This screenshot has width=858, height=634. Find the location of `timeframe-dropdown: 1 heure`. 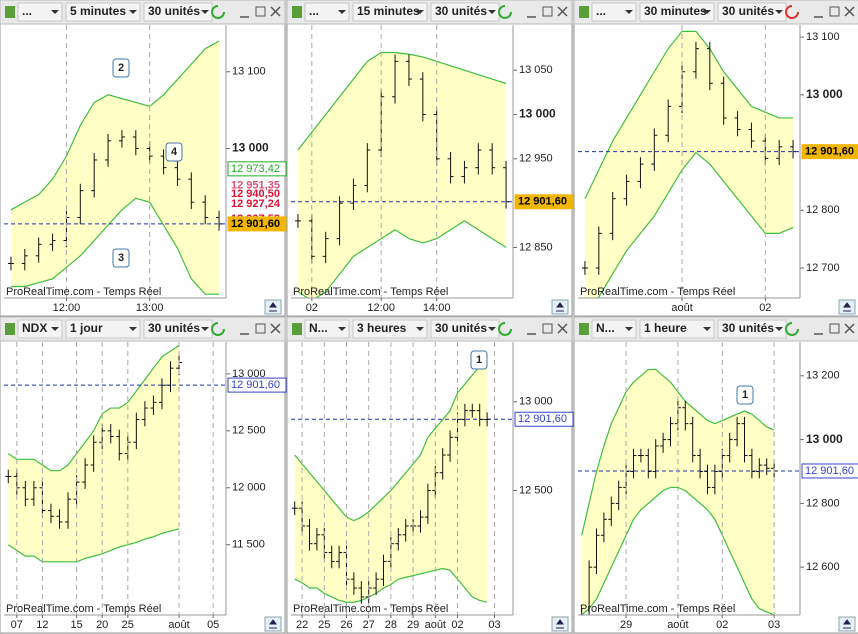

timeframe-dropdown: 1 heure is located at coordinates (665, 328).